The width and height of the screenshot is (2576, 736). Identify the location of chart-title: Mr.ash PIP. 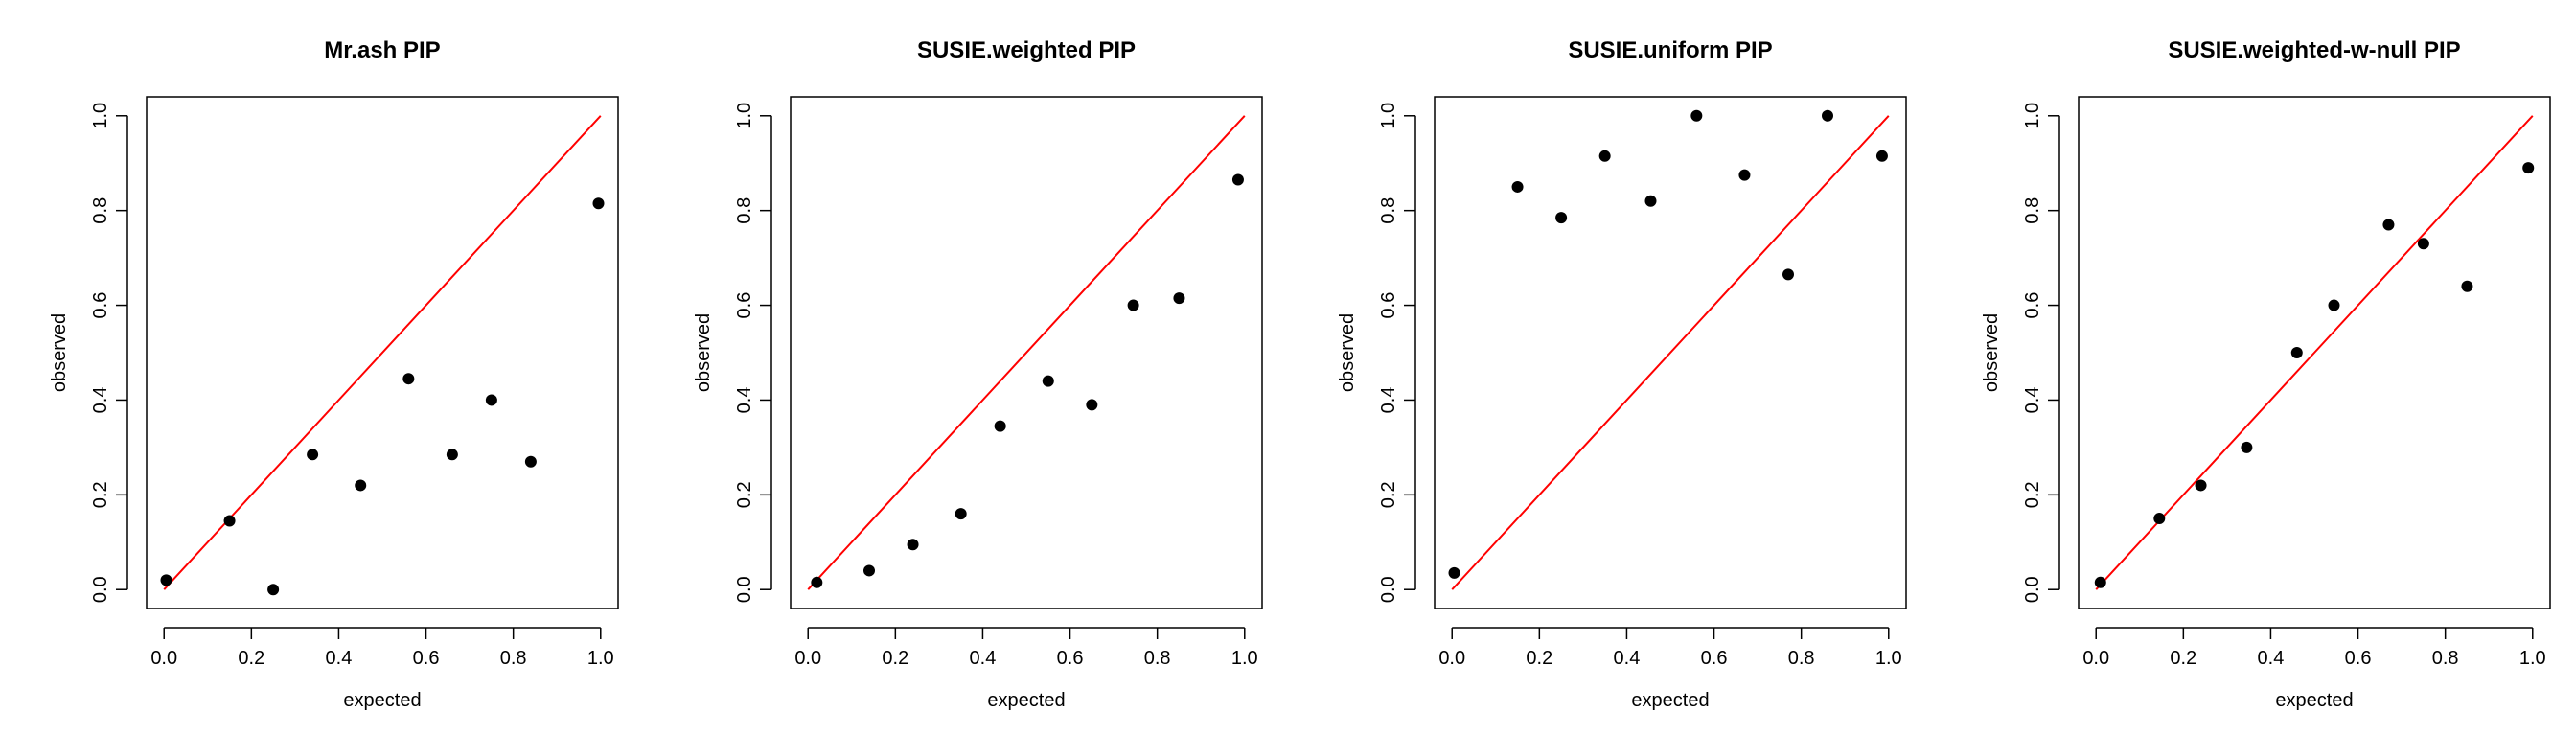
(382, 50).